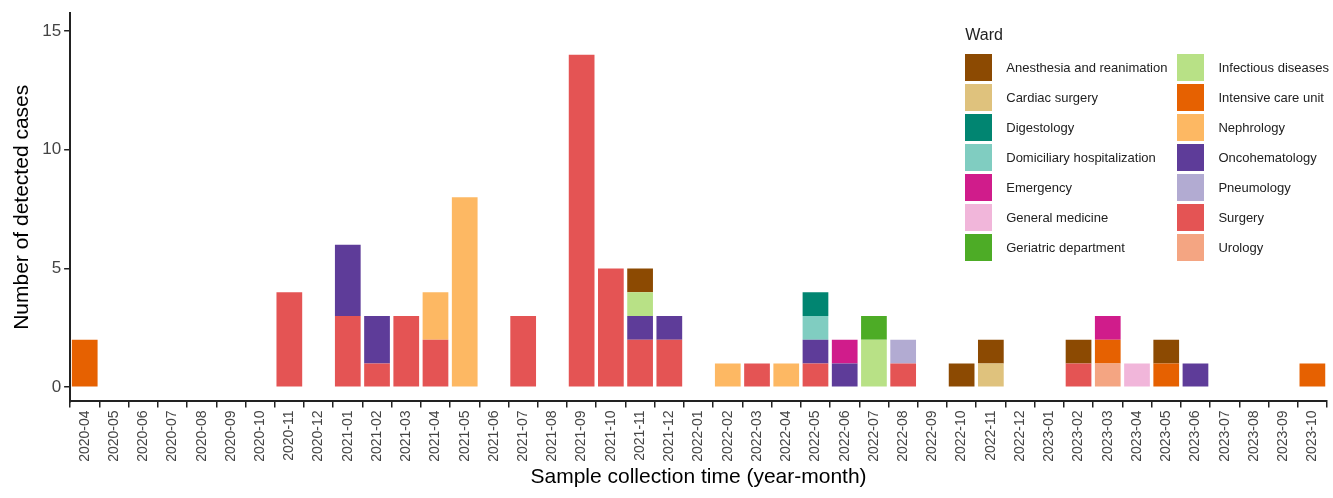  What do you see at coordinates (492, 436) in the screenshot?
I see `x-tick-label: 2021-06` at bounding box center [492, 436].